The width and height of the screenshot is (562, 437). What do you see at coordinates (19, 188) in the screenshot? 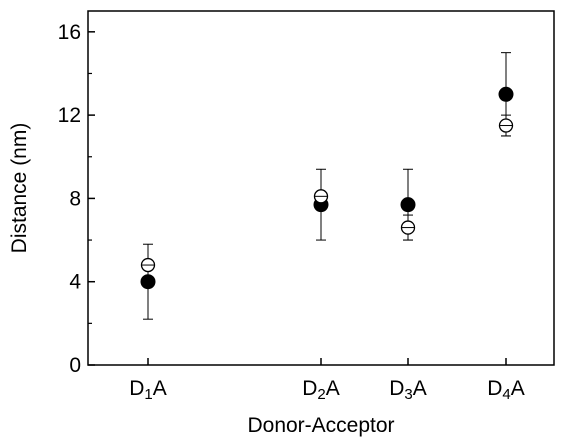
I see `y-axis-title: Distance (nm)` at bounding box center [19, 188].